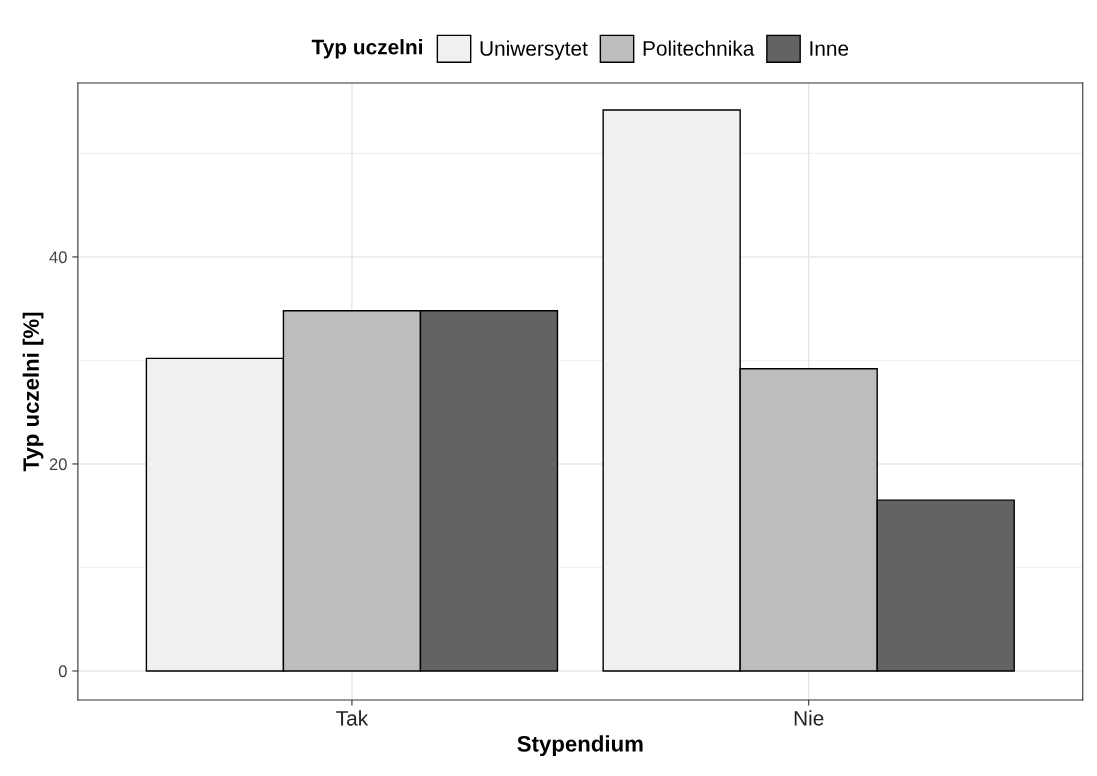  What do you see at coordinates (352, 718) in the screenshot?
I see `x-tick-label: Tak` at bounding box center [352, 718].